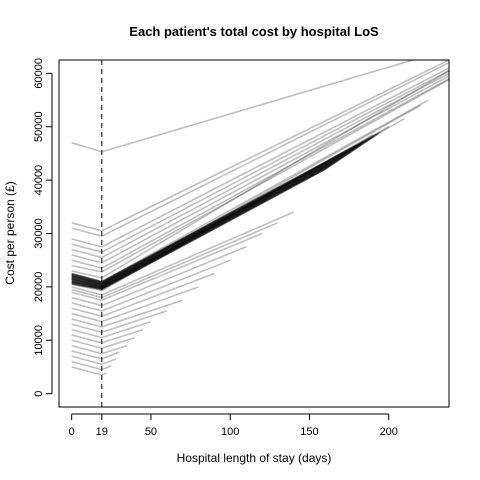  I want to click on y-tick-label-60000: 60000, so click(39, 73).